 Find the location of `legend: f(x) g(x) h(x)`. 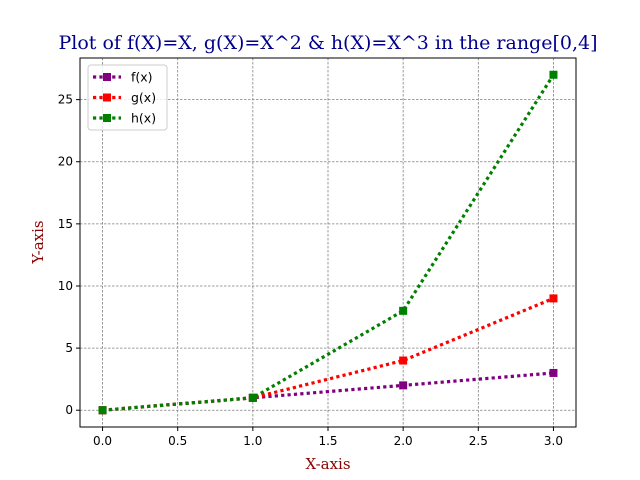

legend: f(x) g(x) h(x) is located at coordinates (127, 97).